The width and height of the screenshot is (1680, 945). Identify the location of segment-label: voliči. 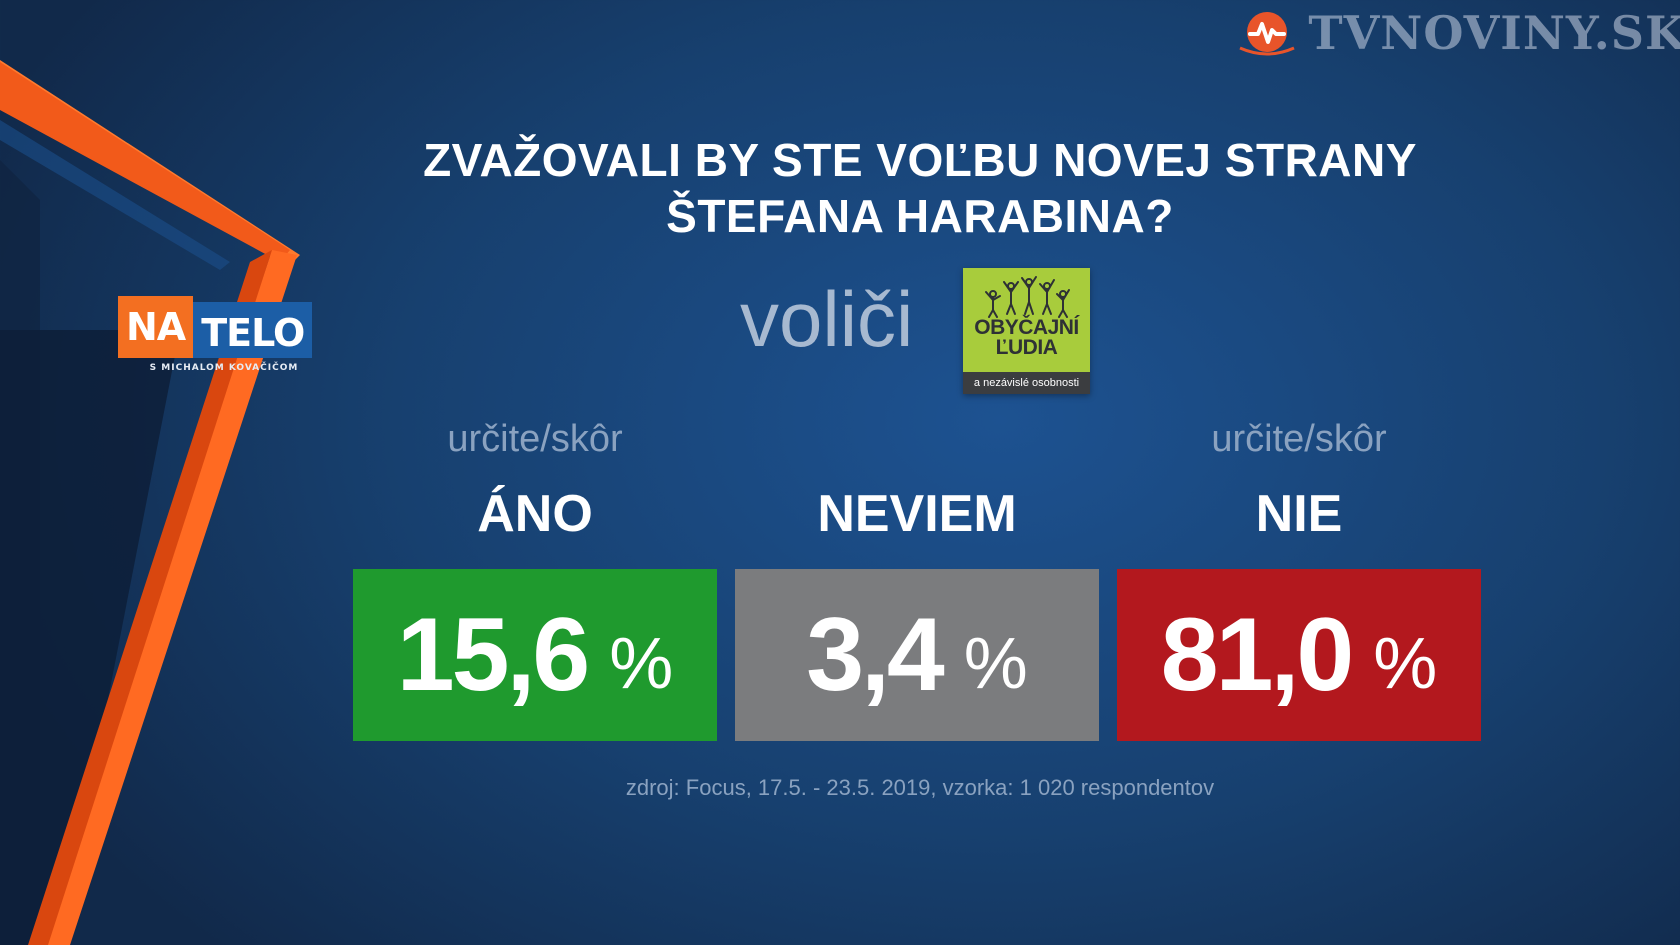
(827, 319).